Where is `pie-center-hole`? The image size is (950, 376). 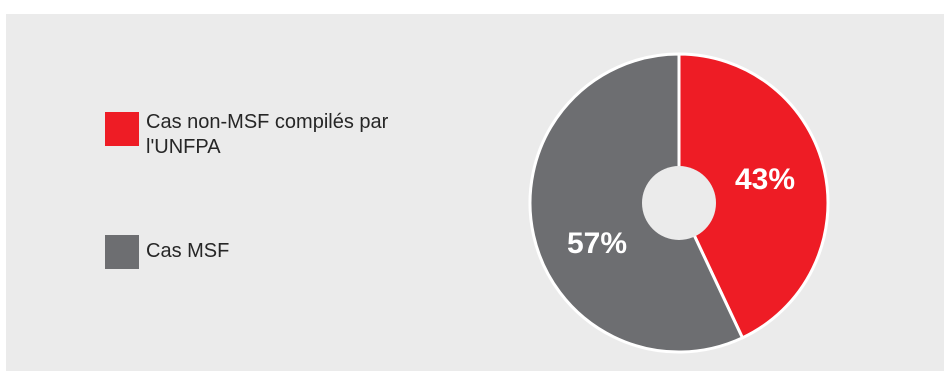 pie-center-hole is located at coordinates (679, 203).